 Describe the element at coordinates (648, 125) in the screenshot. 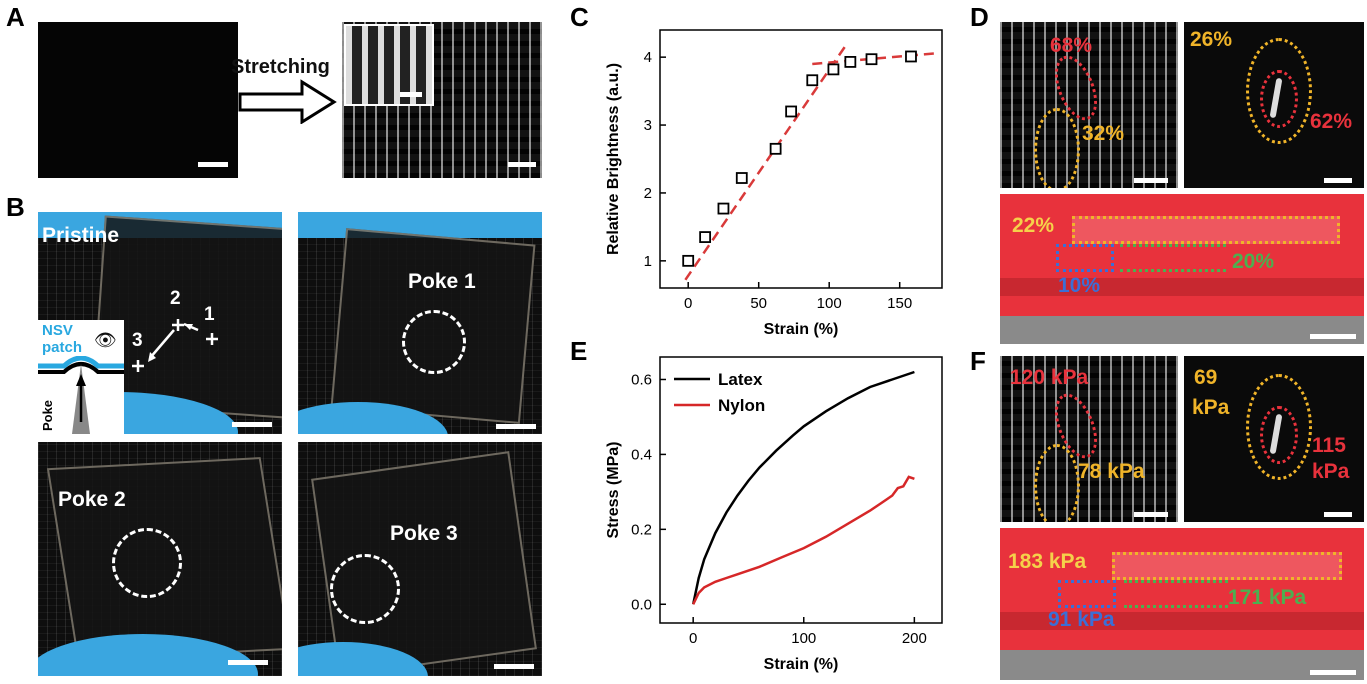

I see `y-tick-label: 3` at that location.